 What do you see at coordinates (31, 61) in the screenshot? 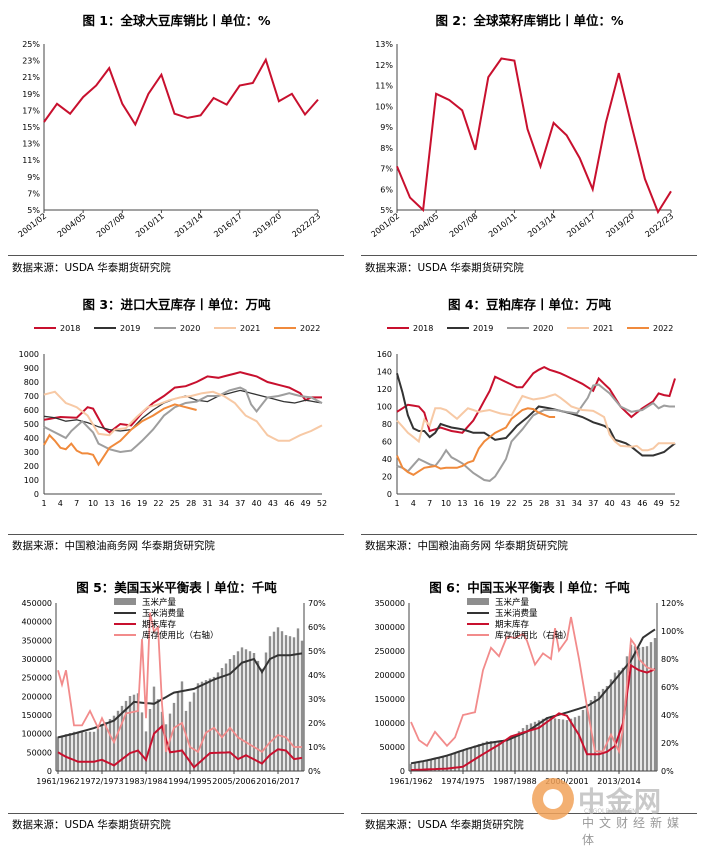
I see `y-tick-label: 23%` at bounding box center [31, 61].